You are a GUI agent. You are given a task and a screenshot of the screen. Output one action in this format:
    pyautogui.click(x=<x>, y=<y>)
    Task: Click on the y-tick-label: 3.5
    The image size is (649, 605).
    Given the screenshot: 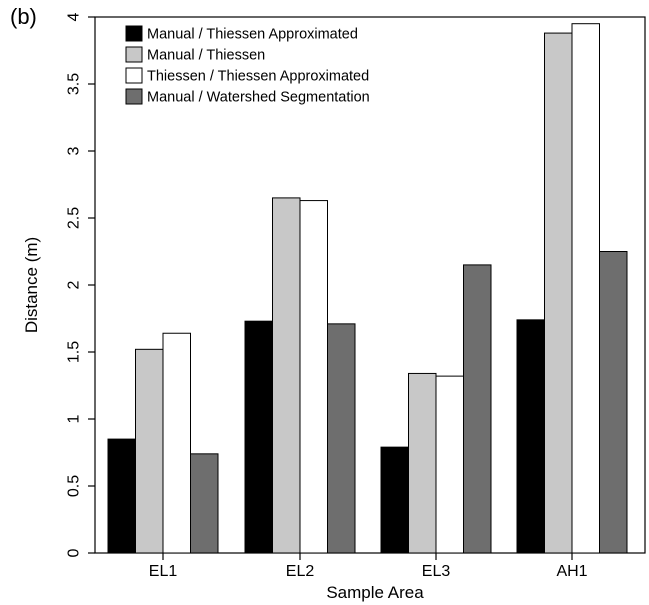 What is the action you would take?
    pyautogui.click(x=74, y=84)
    